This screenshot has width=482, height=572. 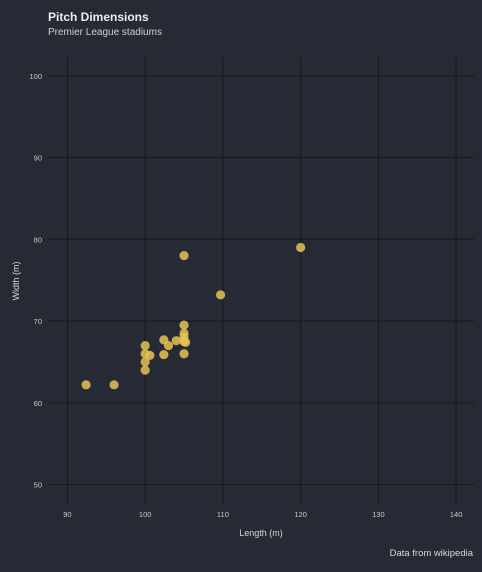 What do you see at coordinates (67, 514) in the screenshot?
I see `x-tick-label: 90` at bounding box center [67, 514].